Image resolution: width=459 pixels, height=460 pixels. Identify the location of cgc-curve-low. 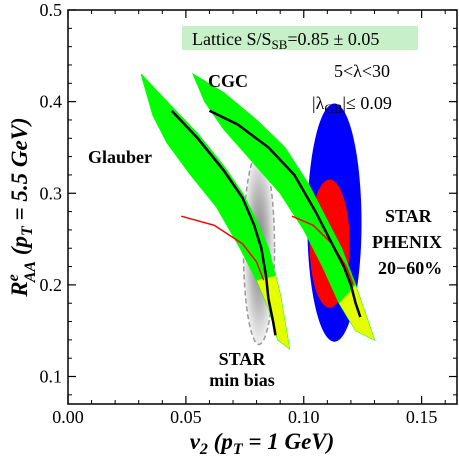
(355, 301).